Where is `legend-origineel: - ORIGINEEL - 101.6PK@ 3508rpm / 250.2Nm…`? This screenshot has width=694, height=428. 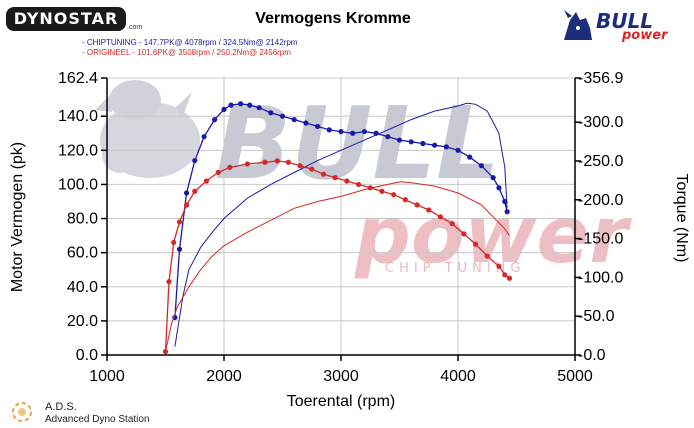
legend-origineel: - ORIGINEEL - 101.6PK@ 3508rpm / 250.2Nm… is located at coordinates (186, 52).